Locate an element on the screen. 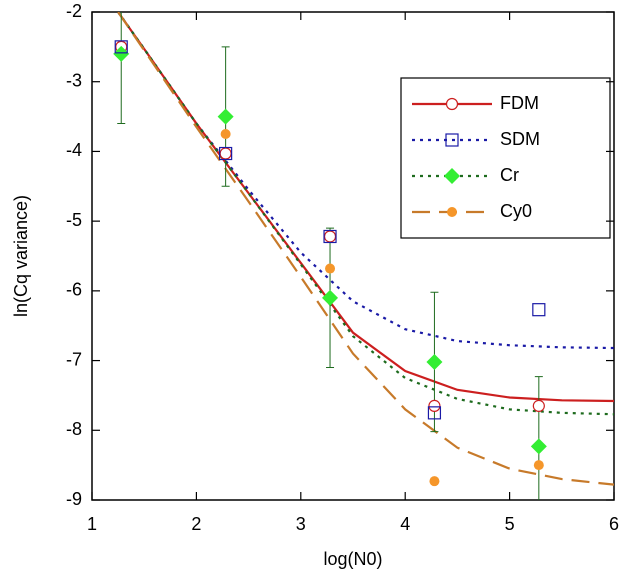  x-tick-label: 6 is located at coordinates (614, 524).